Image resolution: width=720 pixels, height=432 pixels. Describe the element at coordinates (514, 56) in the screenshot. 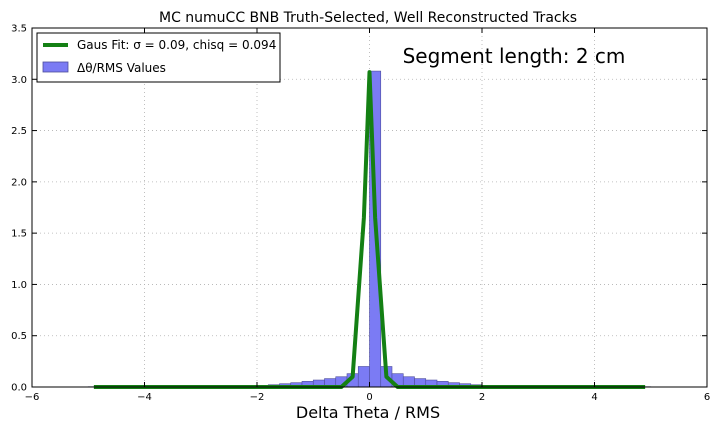

I see `segment-length-annotation: Segment length: 2 cm` at that location.